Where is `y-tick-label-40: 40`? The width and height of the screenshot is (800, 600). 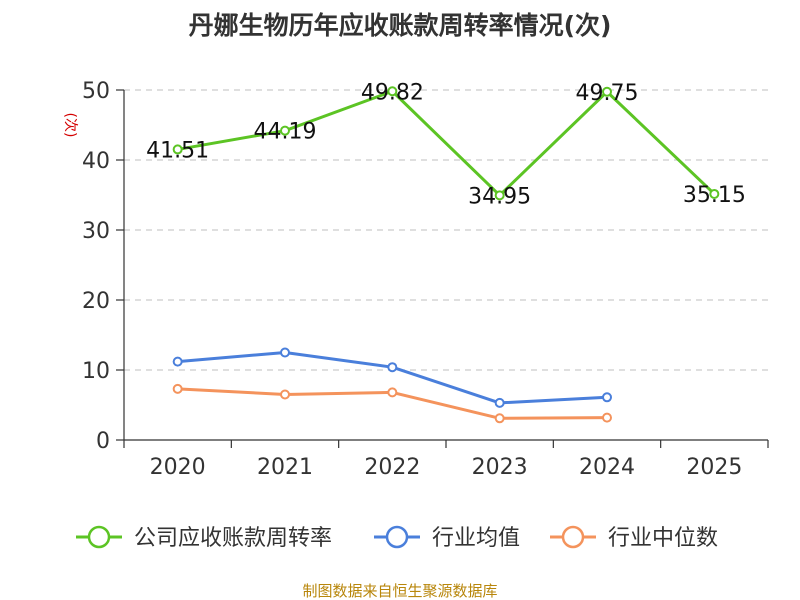
y-tick-label-40: 40 is located at coordinates (96, 161).